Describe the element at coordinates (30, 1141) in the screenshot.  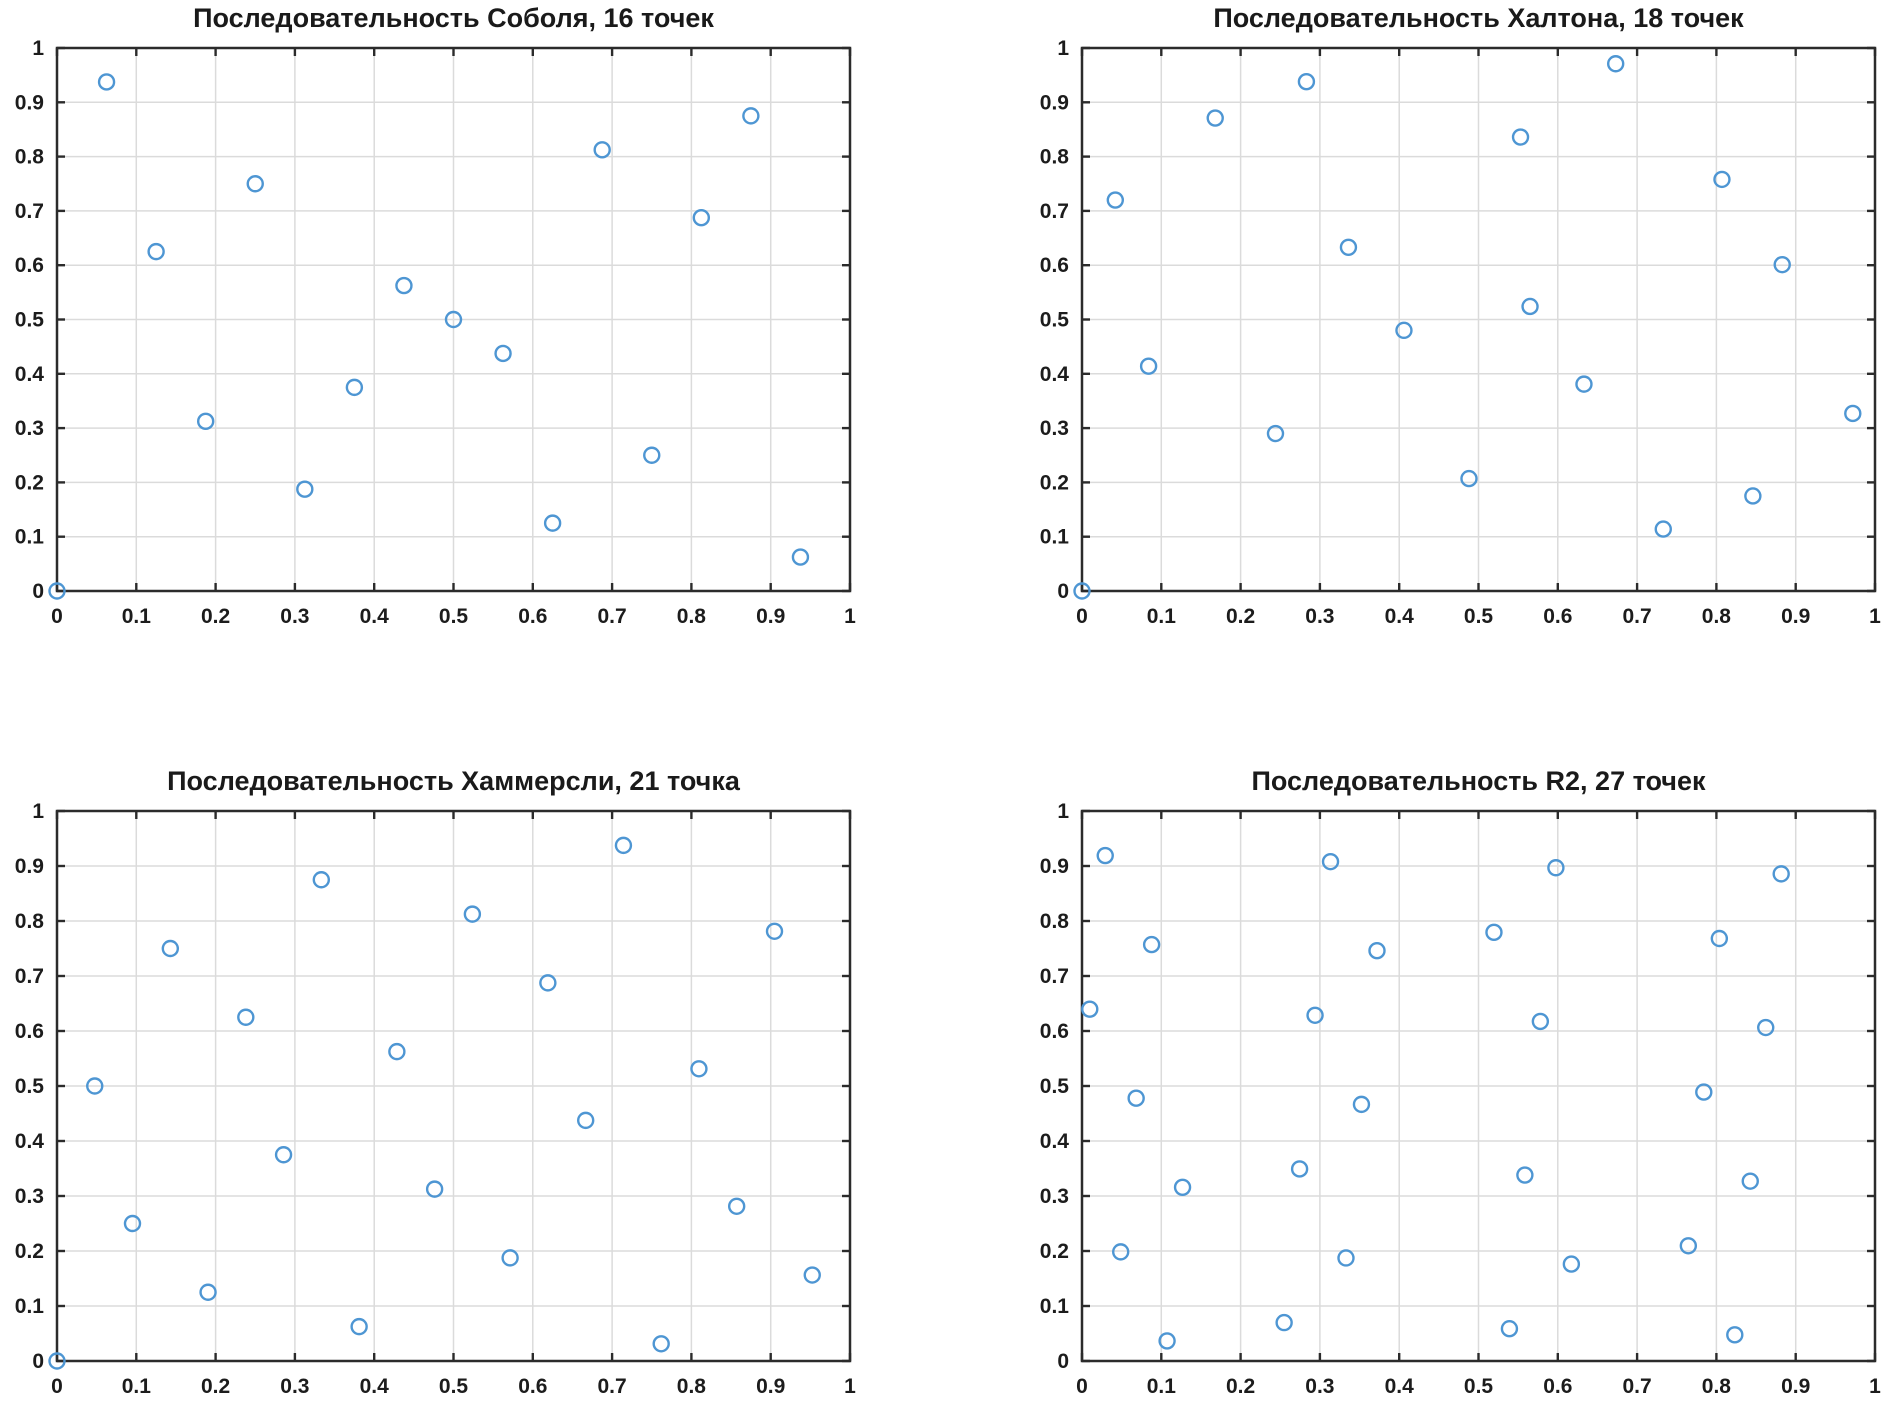
I see `y-tick-label: 0.4` at that location.